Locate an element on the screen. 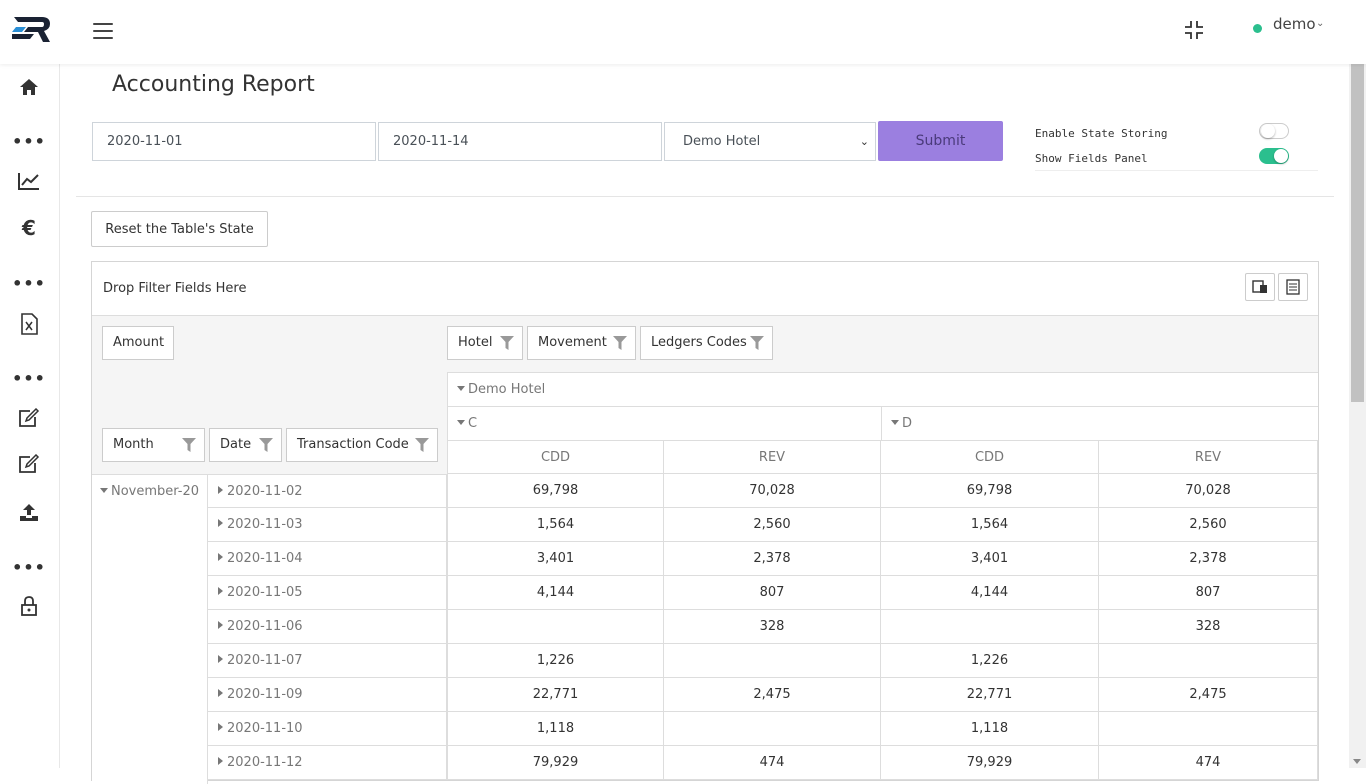 This screenshot has height=784, width=1366. date-row-header: 2020-11-03 is located at coordinates (327, 525).